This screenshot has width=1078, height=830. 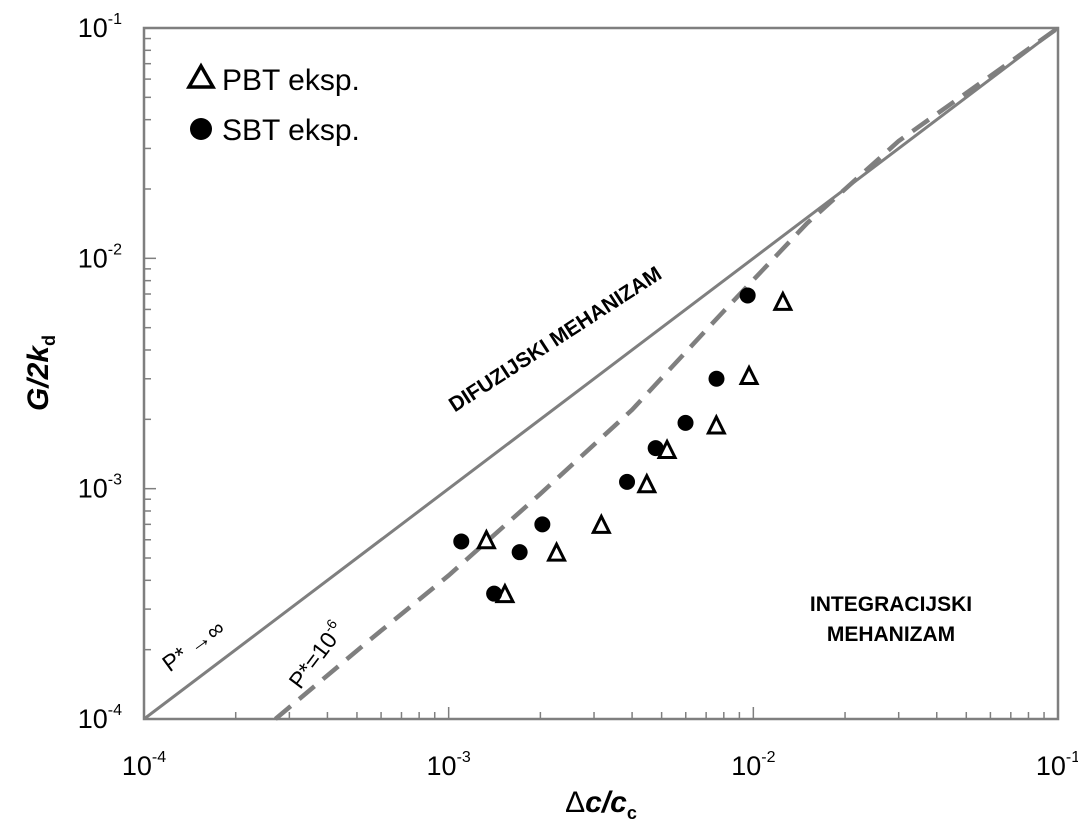 I want to click on y-tick-label: 10⁻², so click(x=100, y=257).